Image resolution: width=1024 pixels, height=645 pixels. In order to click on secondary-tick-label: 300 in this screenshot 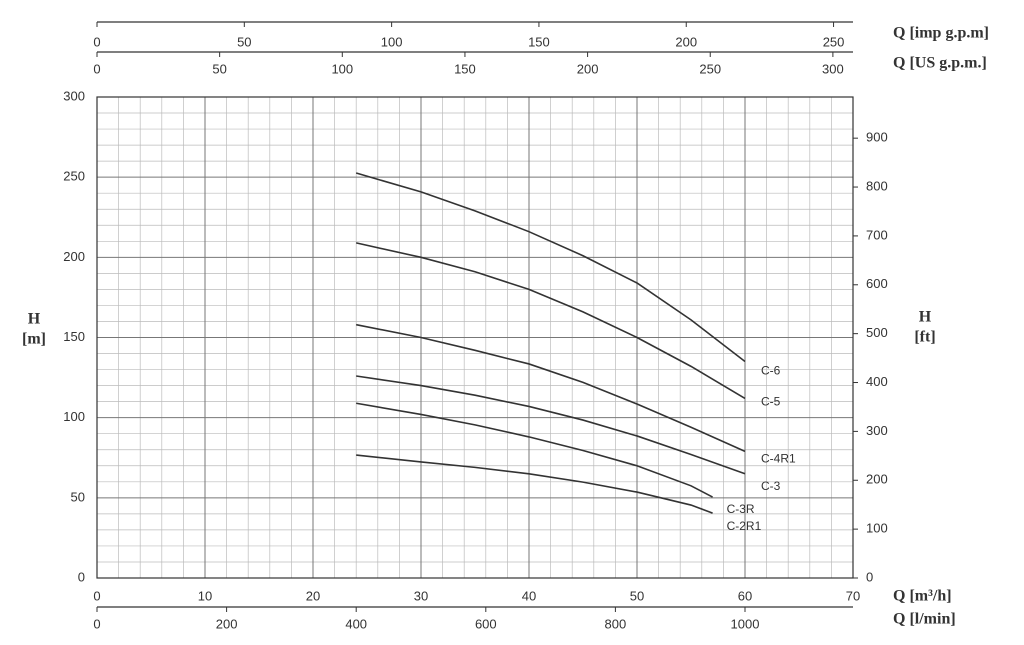, I will do `click(833, 68)`.